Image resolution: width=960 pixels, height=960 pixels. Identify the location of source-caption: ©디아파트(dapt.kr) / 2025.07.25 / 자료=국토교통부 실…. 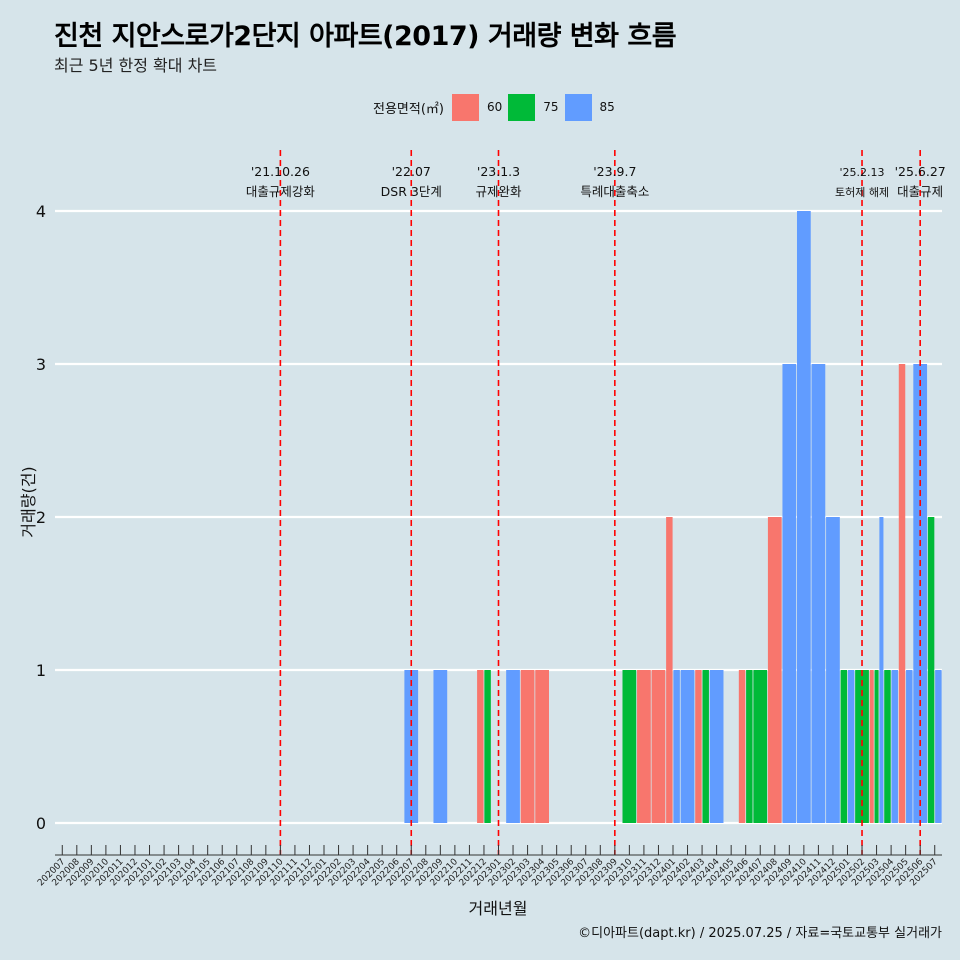
(760, 933).